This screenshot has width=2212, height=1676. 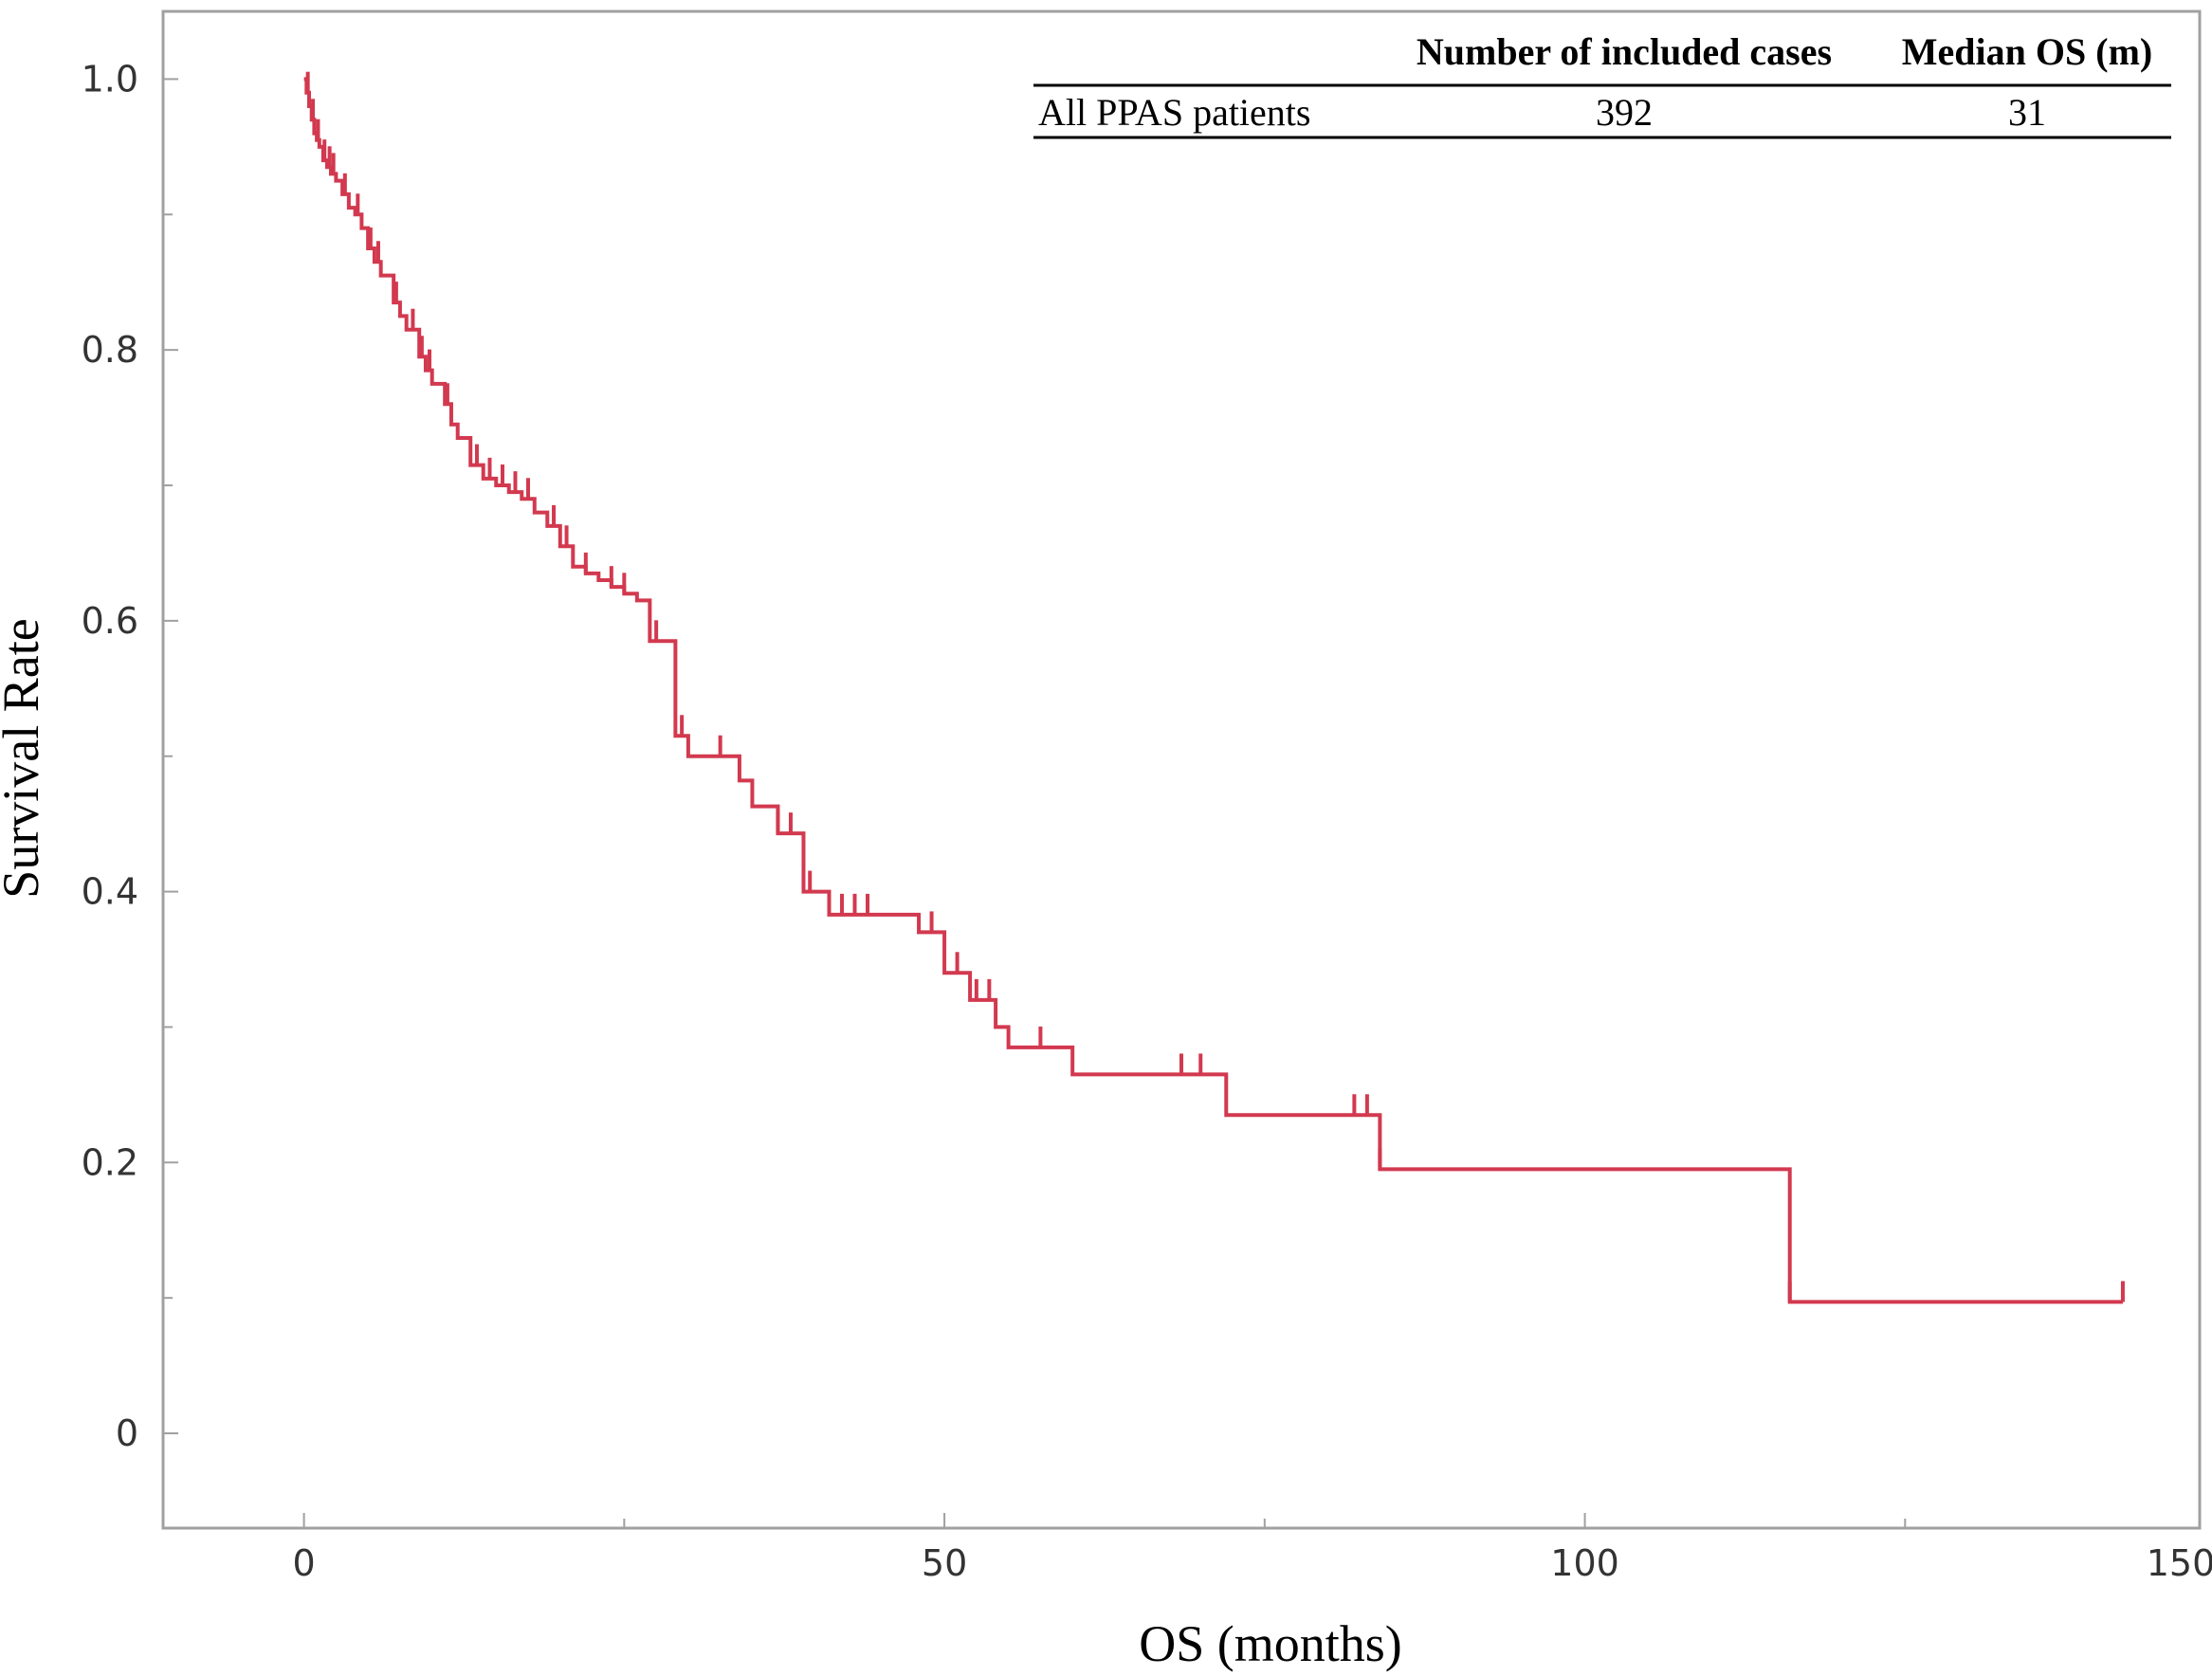 I want to click on y-axis-ticks: 0 0.2 0.4 0.6 0.8 1.0, so click(x=130, y=756).